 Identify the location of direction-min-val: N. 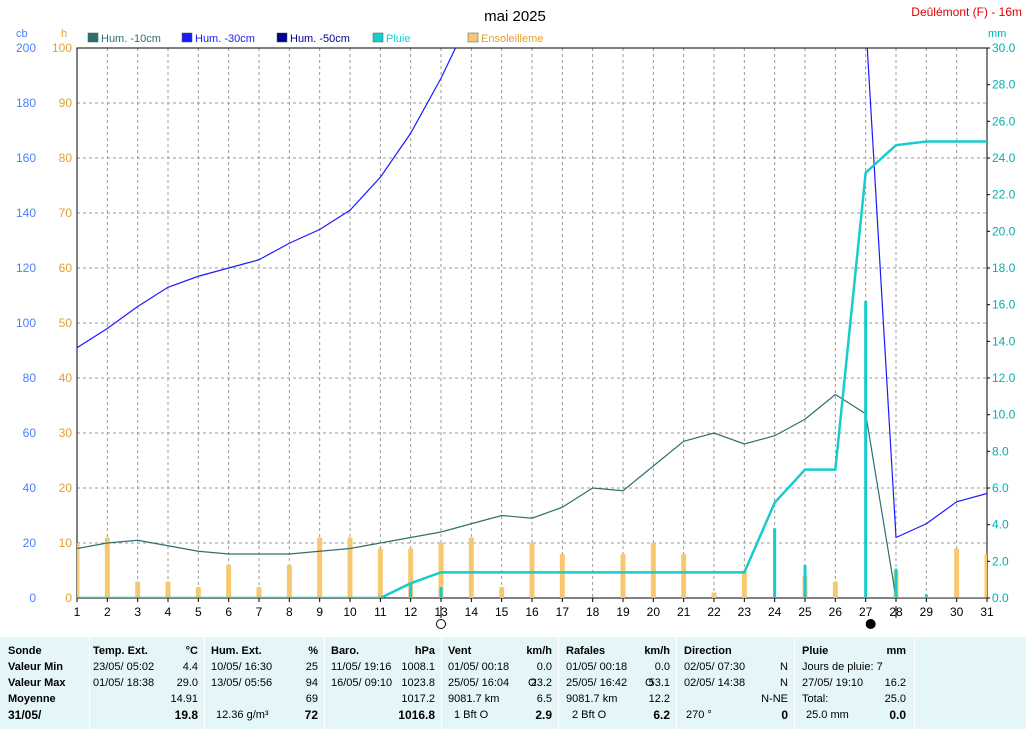
(784, 667).